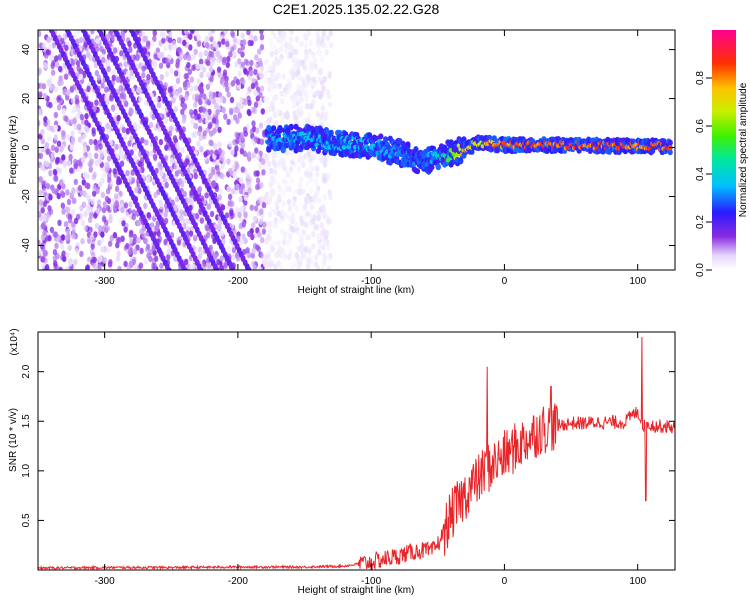 Image resolution: width=750 pixels, height=600 pixels. Describe the element at coordinates (700, 270) in the screenshot. I see `colorbar-tick-label: 0.0` at that location.